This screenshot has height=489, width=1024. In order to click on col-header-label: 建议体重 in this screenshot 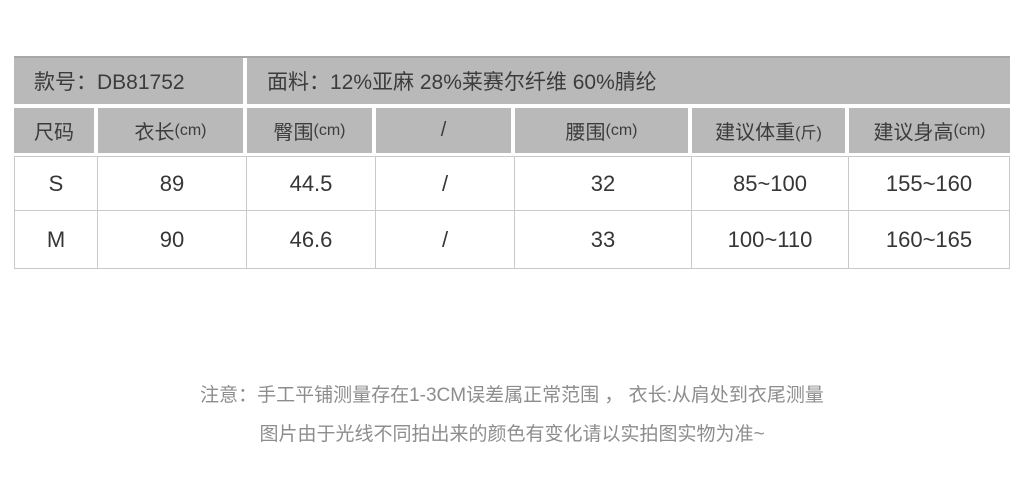, I will do `click(755, 133)`.